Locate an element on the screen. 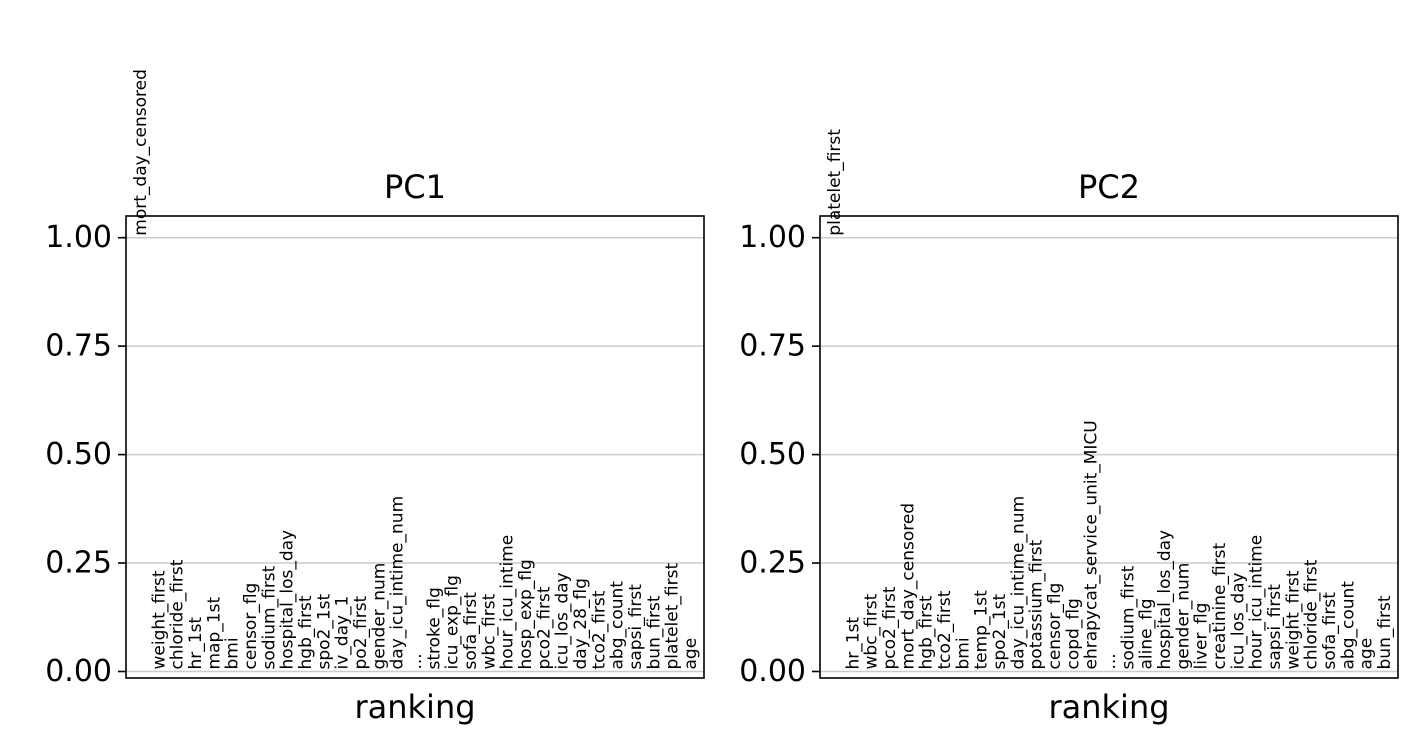 Image resolution: width=1418 pixels, height=747 pixels. gene-label: po2_first is located at coordinates (361, 632).